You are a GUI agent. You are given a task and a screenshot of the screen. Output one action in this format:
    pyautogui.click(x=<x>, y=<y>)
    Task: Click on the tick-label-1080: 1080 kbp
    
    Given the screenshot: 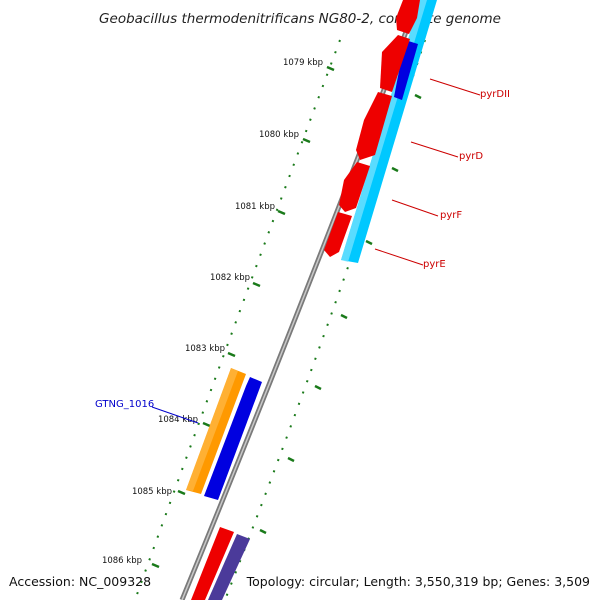 What is the action you would take?
    pyautogui.click(x=279, y=135)
    